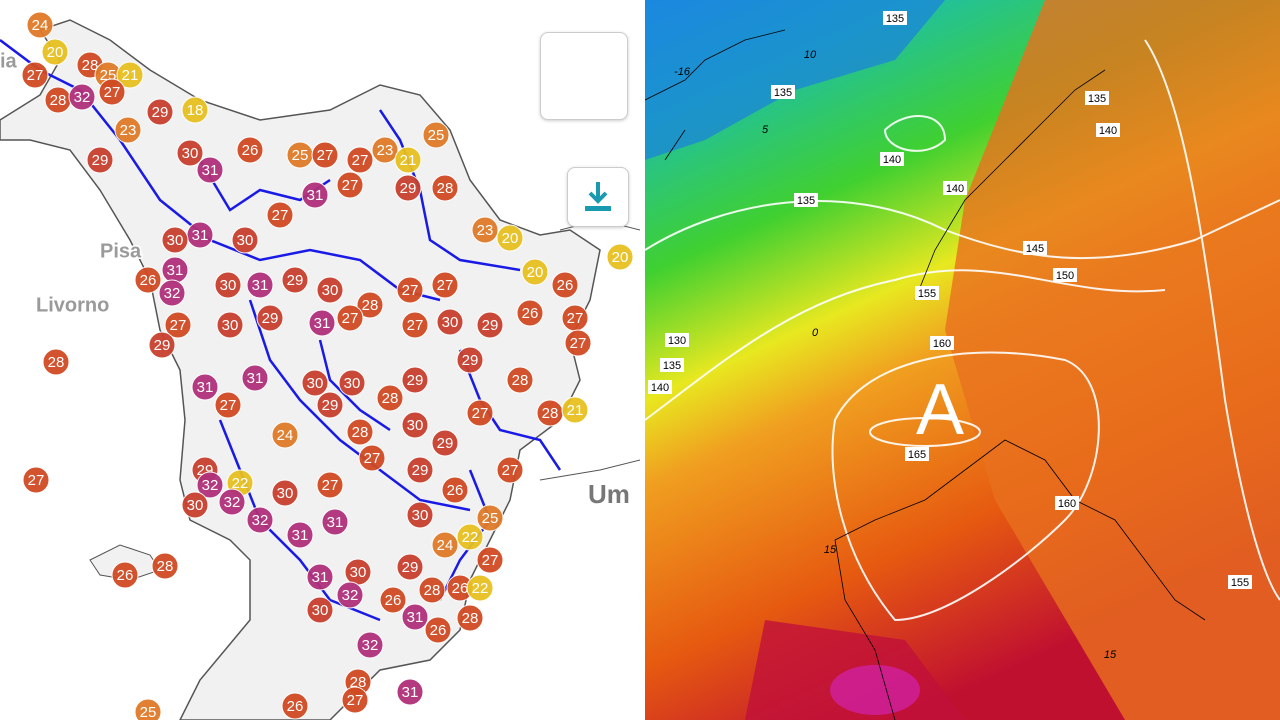 This screenshot has height=720, width=1280. I want to click on station-marker: 30, so click(315, 383).